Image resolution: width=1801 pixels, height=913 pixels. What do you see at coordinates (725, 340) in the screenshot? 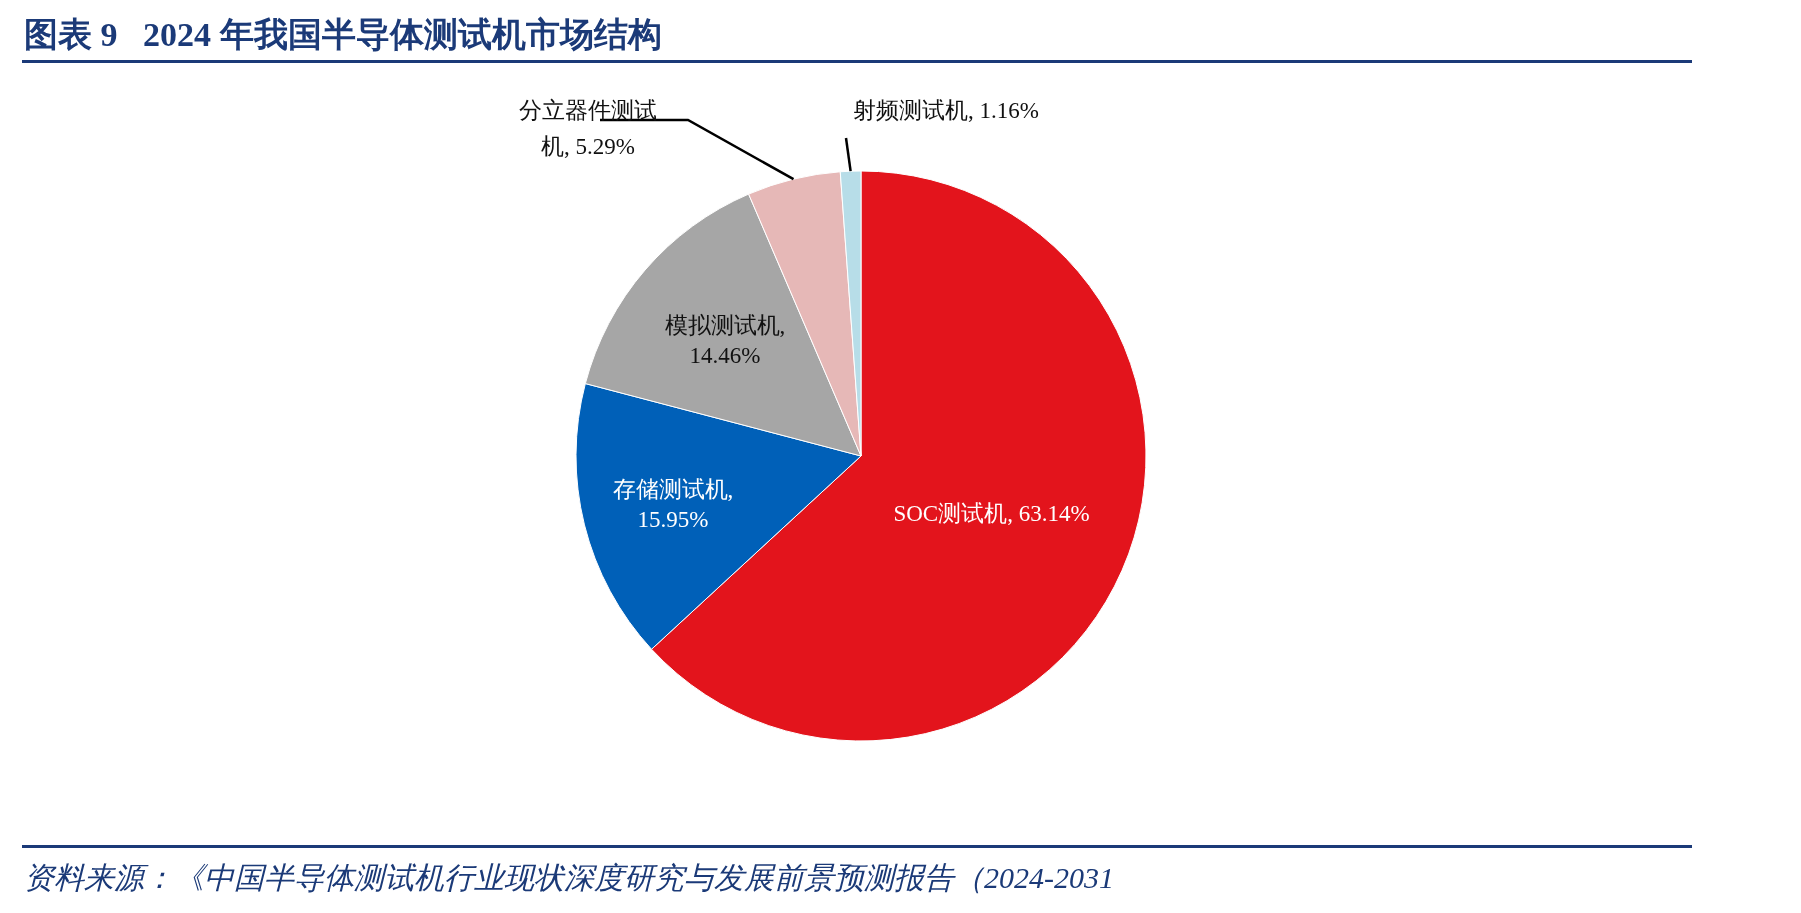
I see `slice-label: 模拟测试机, 14.46%` at bounding box center [725, 340].